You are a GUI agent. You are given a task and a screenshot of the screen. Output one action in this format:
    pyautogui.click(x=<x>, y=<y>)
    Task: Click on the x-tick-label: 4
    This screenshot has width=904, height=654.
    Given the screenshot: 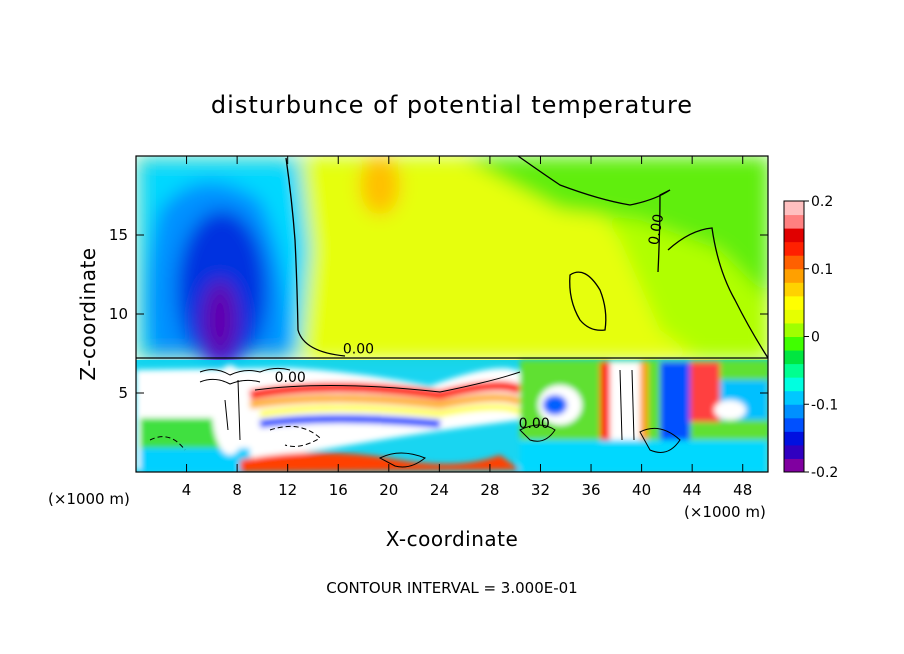 What is the action you would take?
    pyautogui.click(x=187, y=490)
    